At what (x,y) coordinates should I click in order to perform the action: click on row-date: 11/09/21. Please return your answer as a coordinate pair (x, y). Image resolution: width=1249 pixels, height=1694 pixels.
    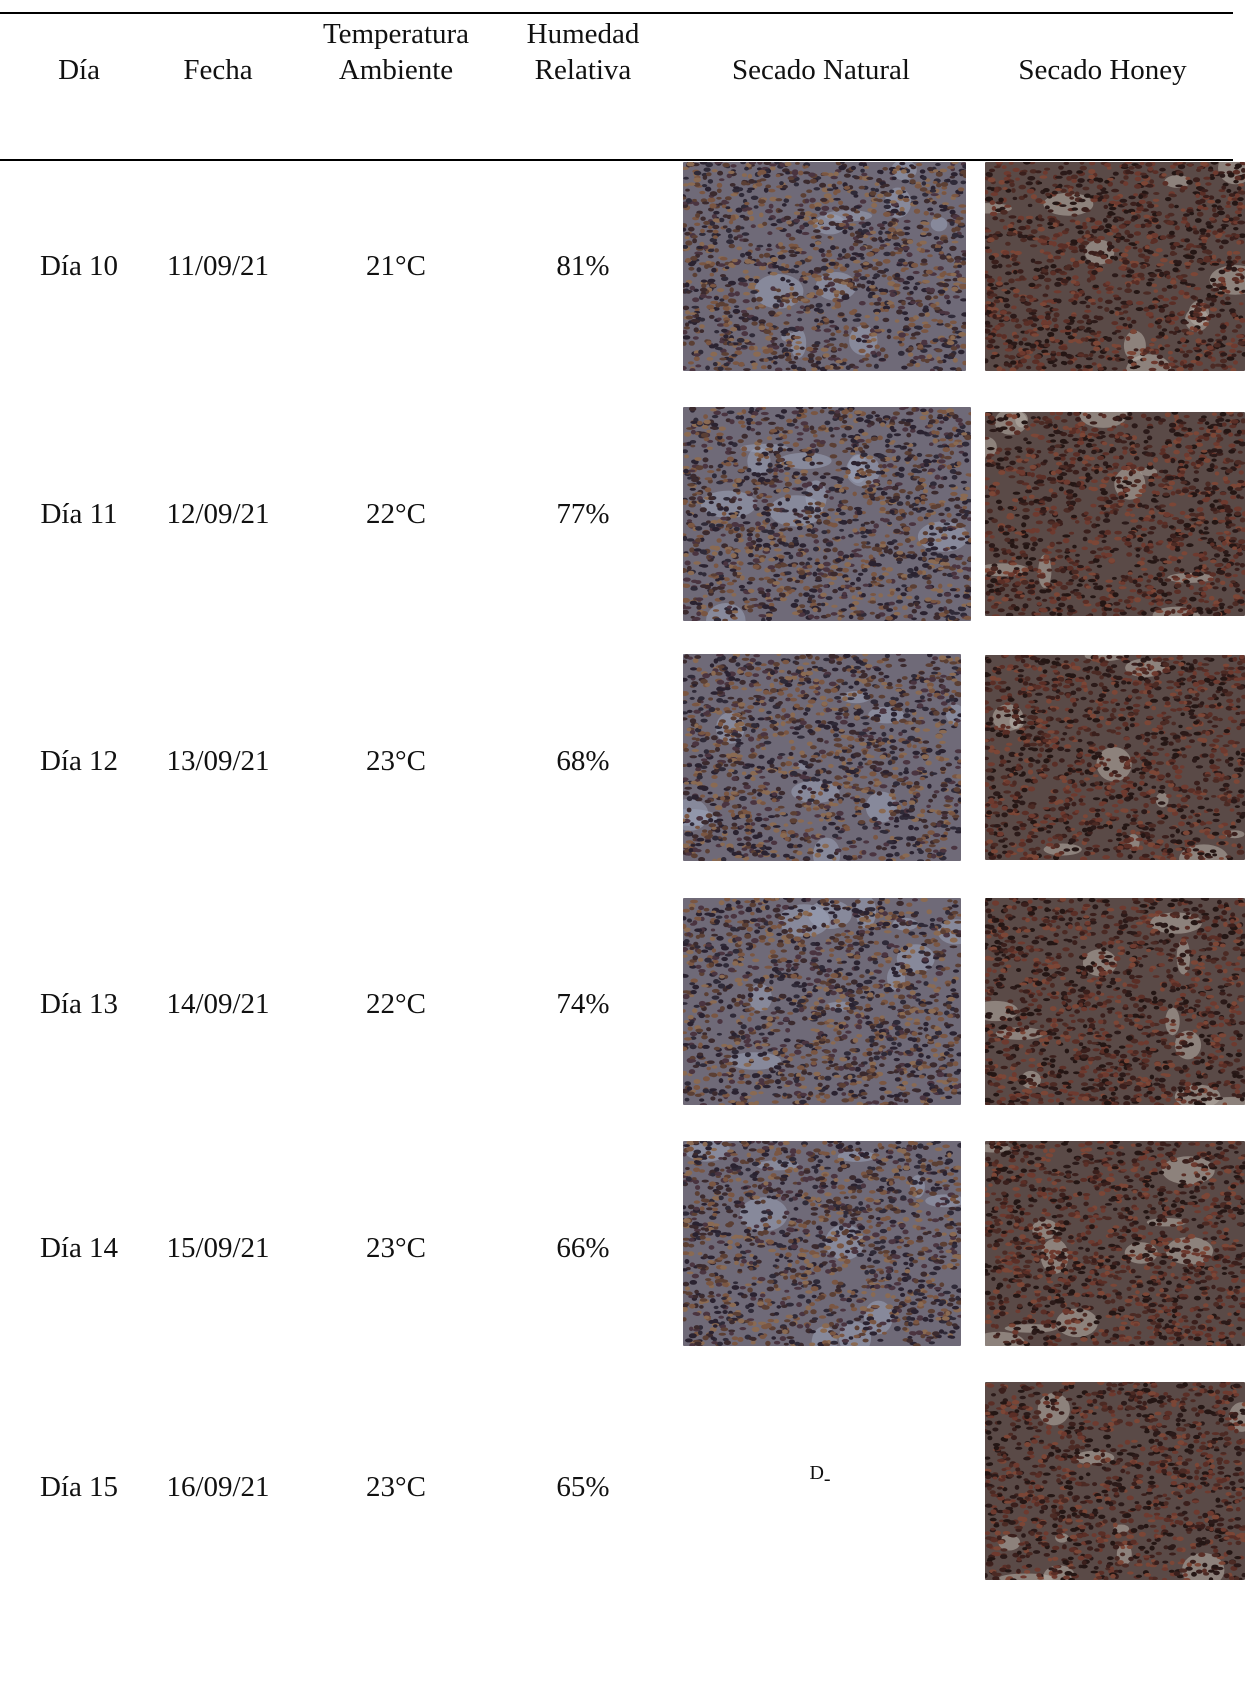
    Looking at the image, I should click on (218, 266).